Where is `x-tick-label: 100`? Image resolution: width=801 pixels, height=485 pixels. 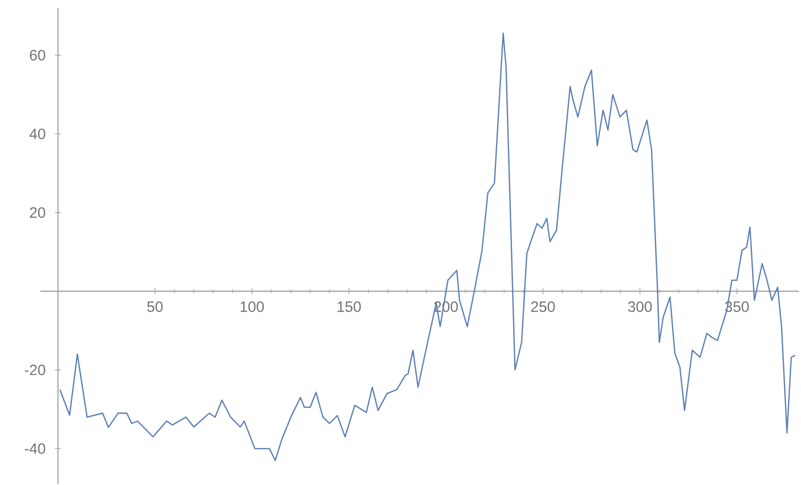
x-tick-label: 100 is located at coordinates (252, 306).